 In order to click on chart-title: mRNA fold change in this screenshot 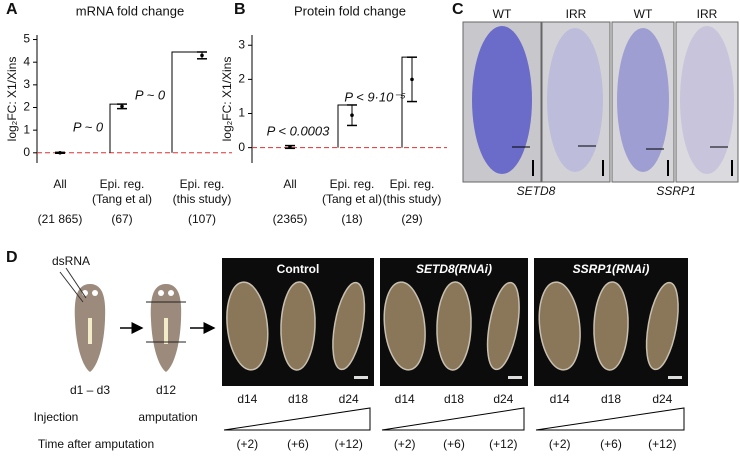, I will do `click(130, 10)`.